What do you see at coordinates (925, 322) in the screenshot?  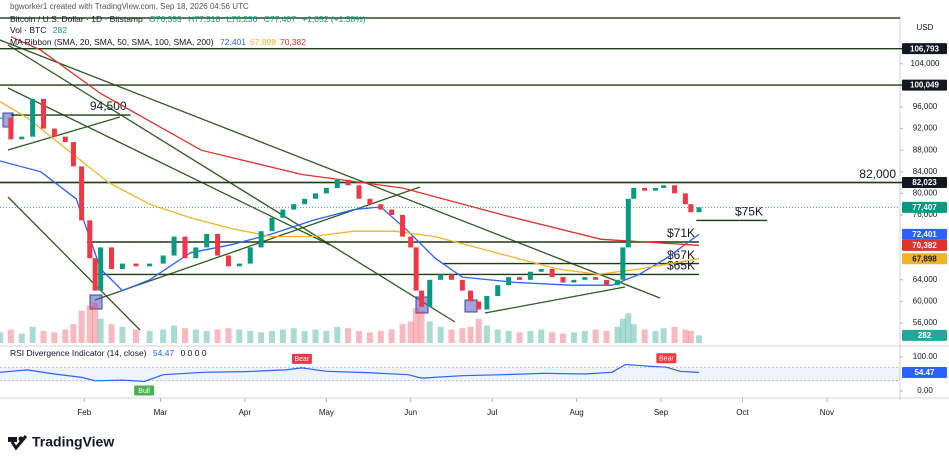 I see `y-tick-label: 56,000` at bounding box center [925, 322].